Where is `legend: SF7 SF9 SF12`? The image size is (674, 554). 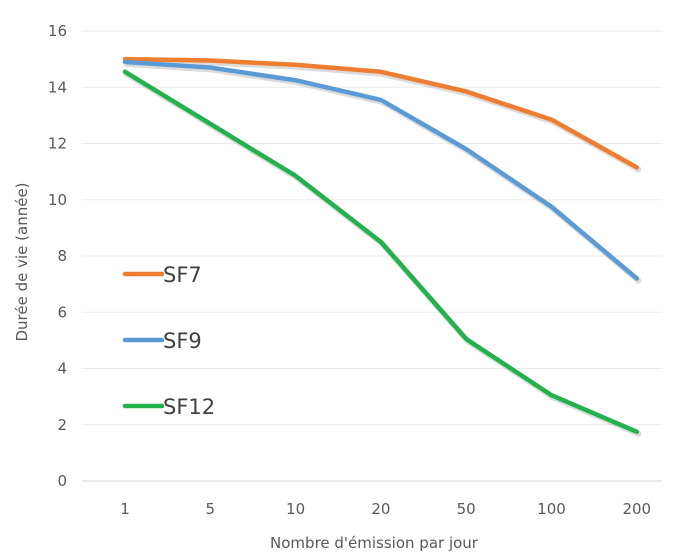
legend: SF7 SF9 SF12 is located at coordinates (168, 341).